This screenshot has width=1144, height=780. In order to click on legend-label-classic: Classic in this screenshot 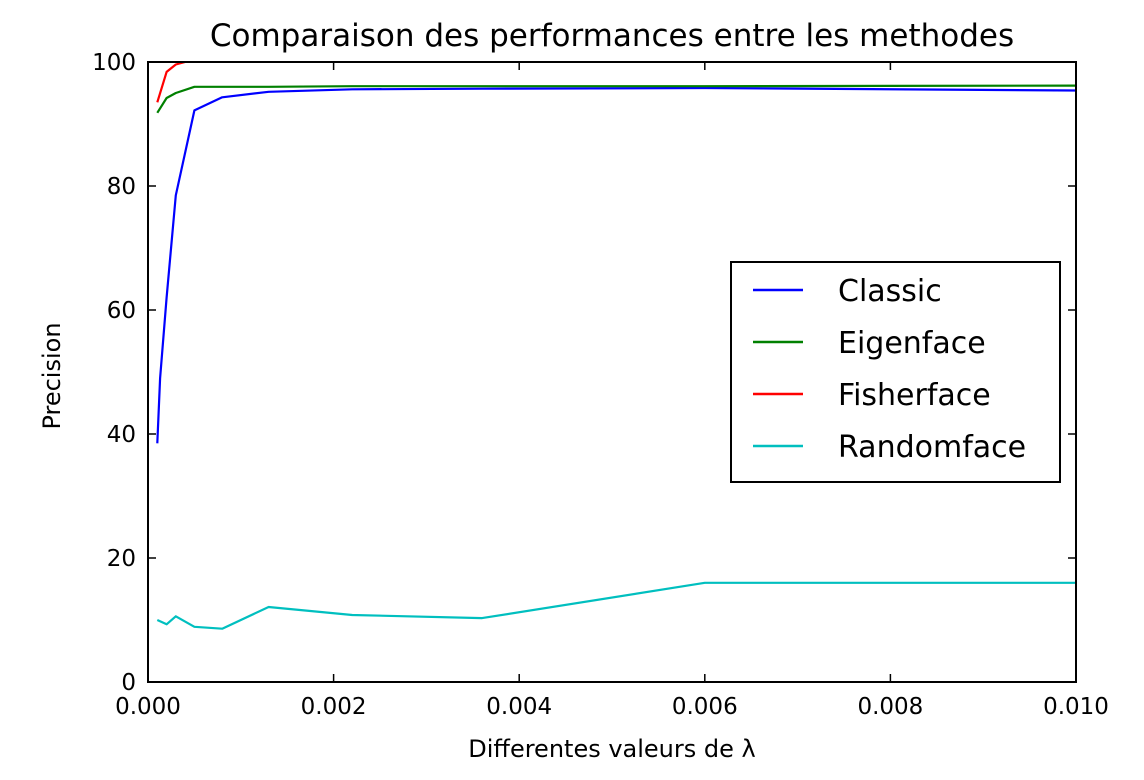, I will do `click(890, 291)`.